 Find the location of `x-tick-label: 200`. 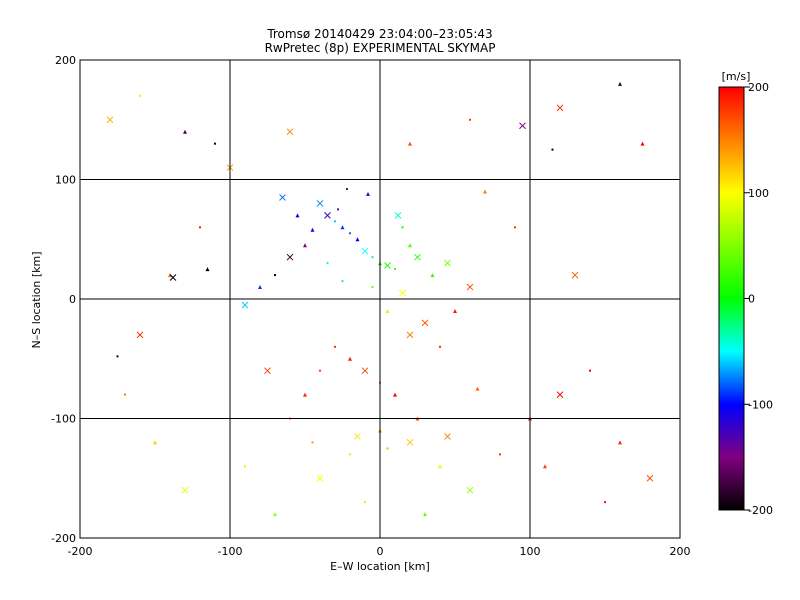

x-tick-label: 200 is located at coordinates (680, 551).